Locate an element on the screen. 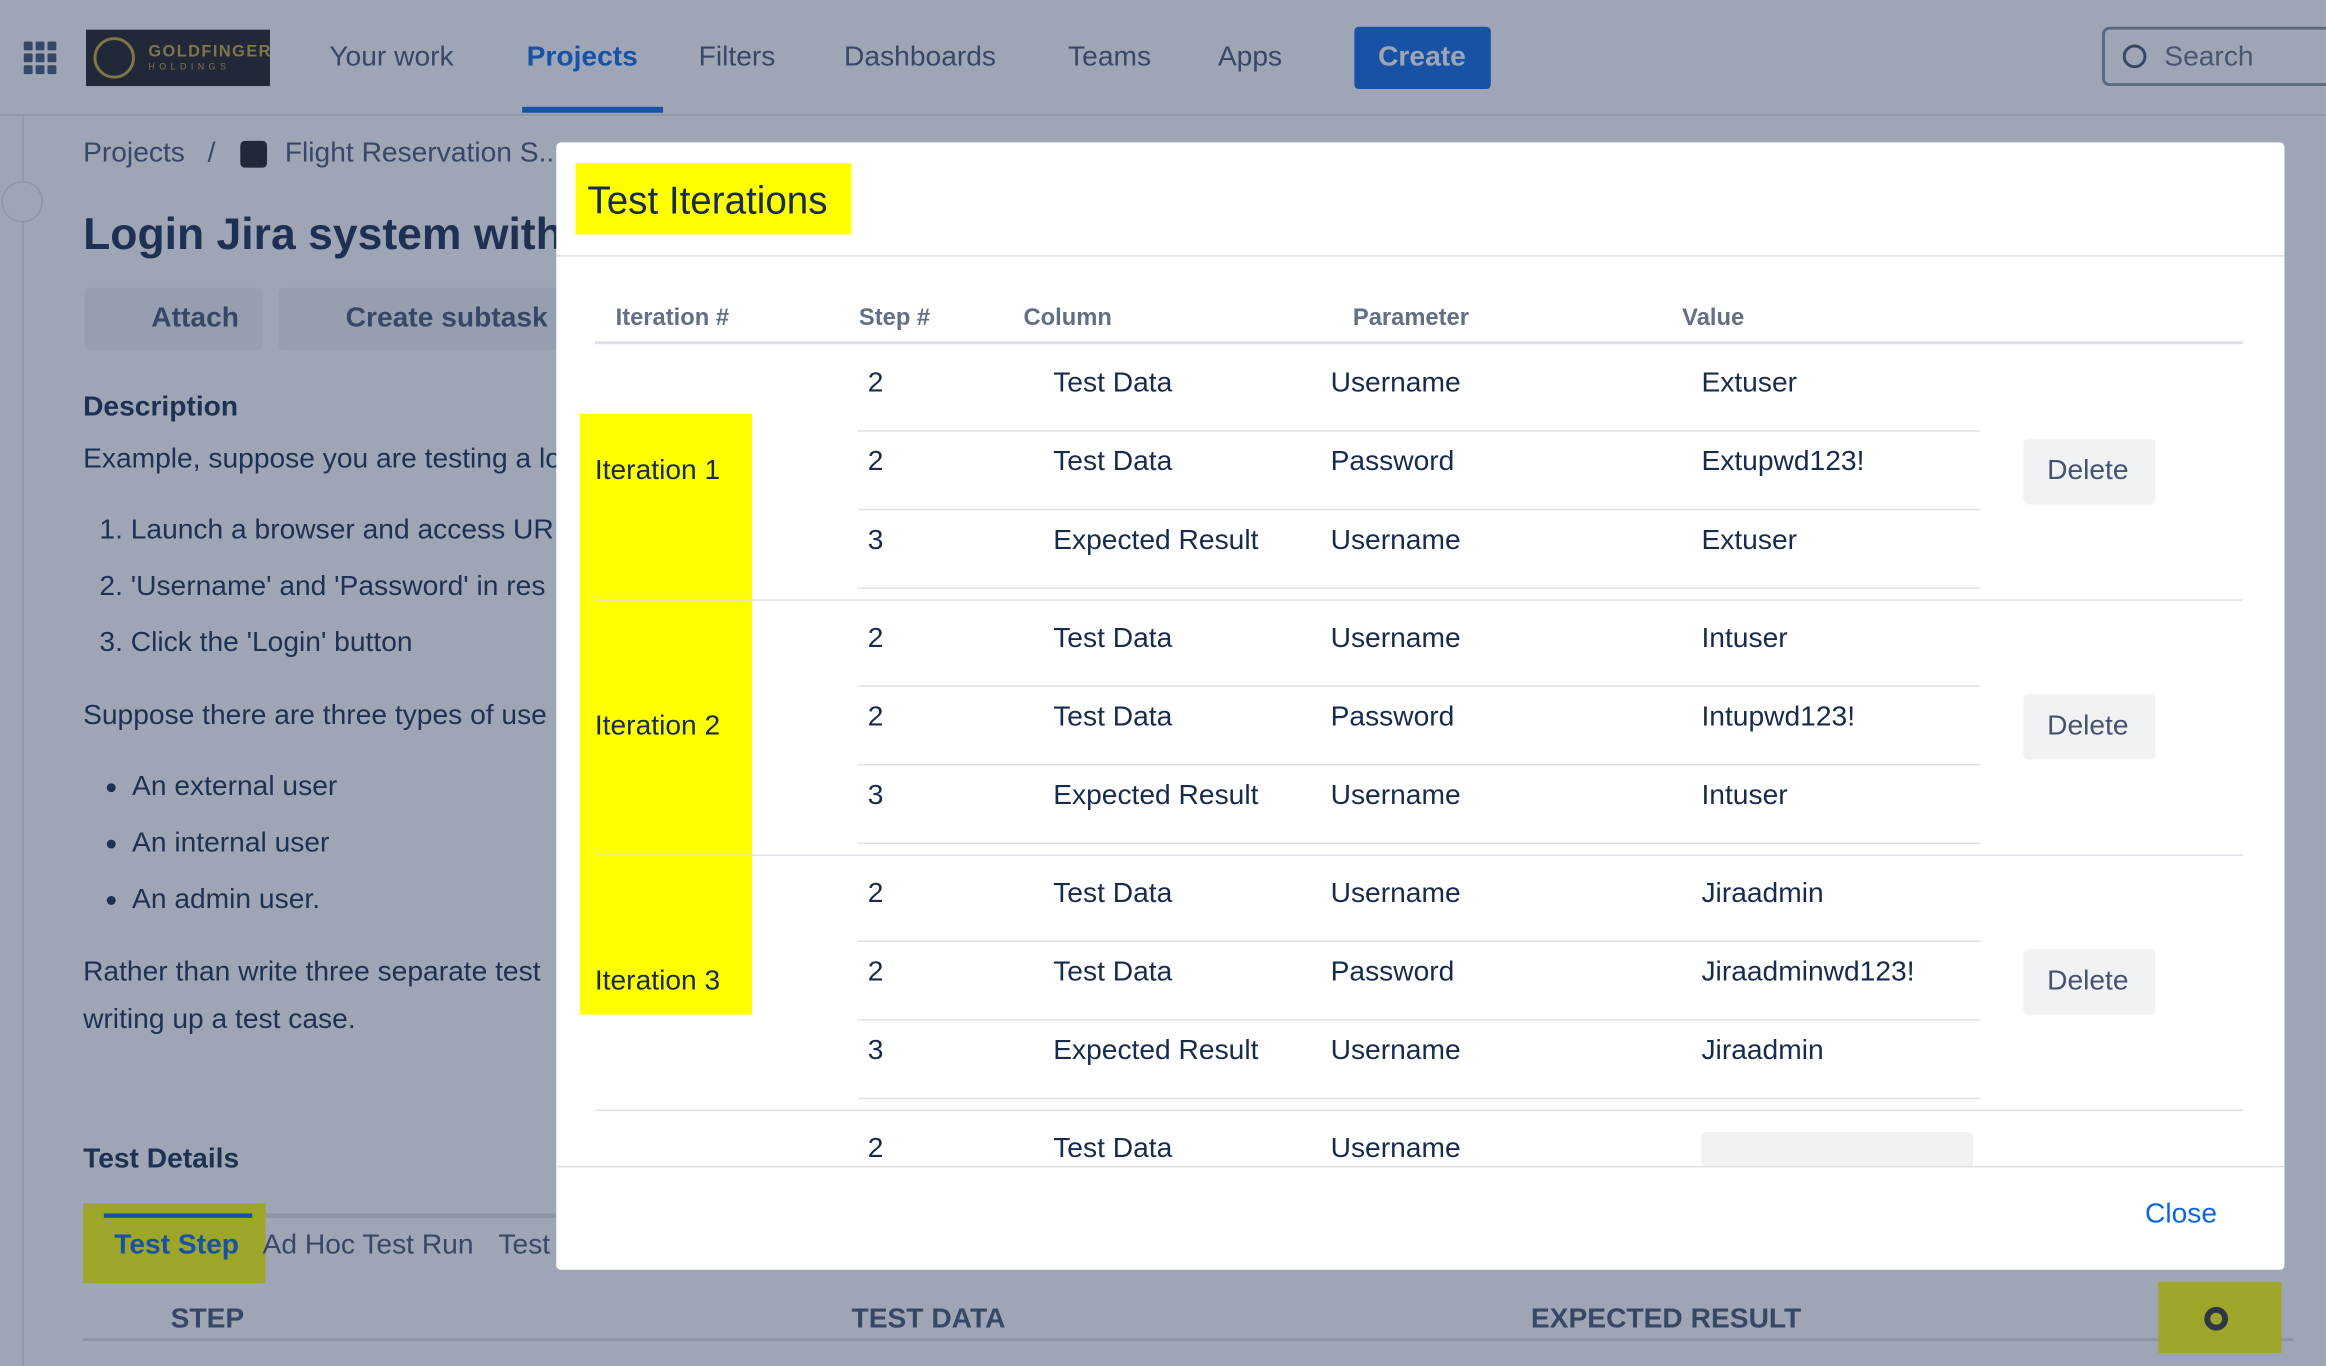 This screenshot has height=1366, width=2326. tab: Test is located at coordinates (524, 1245).